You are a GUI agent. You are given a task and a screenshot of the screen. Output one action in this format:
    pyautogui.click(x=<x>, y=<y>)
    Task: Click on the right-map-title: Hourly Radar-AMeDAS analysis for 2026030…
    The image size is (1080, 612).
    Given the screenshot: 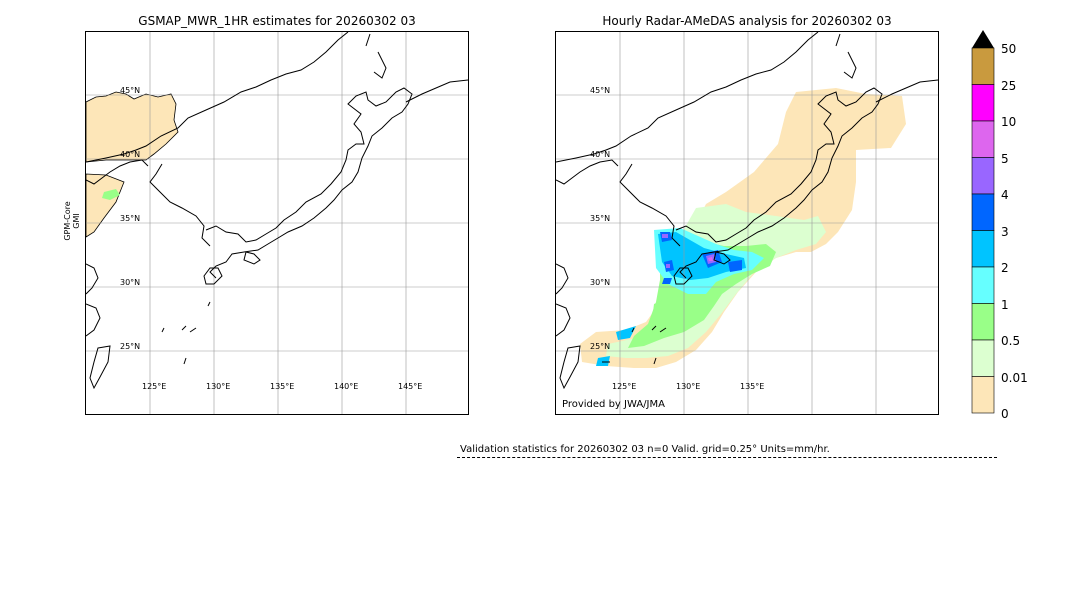 What is the action you would take?
    pyautogui.click(x=747, y=21)
    